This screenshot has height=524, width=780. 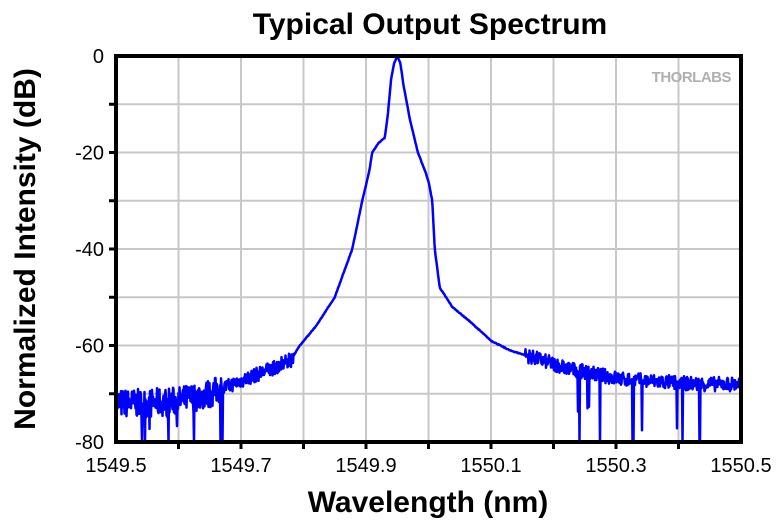 I want to click on x-tick-label: 1549.9, so click(x=365, y=466).